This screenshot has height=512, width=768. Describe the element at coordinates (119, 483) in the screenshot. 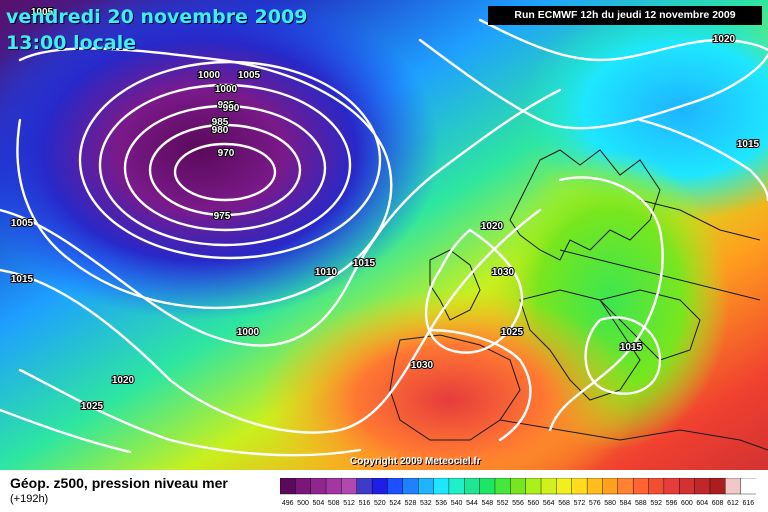

I see `field-title: Géop. z500, pression niveau mer` at that location.